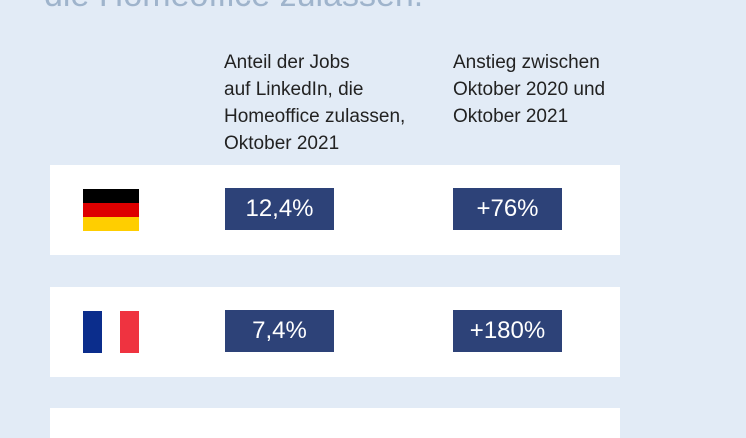  Describe the element at coordinates (507, 331) in the screenshot. I see `growth-value-france: +180%` at that location.